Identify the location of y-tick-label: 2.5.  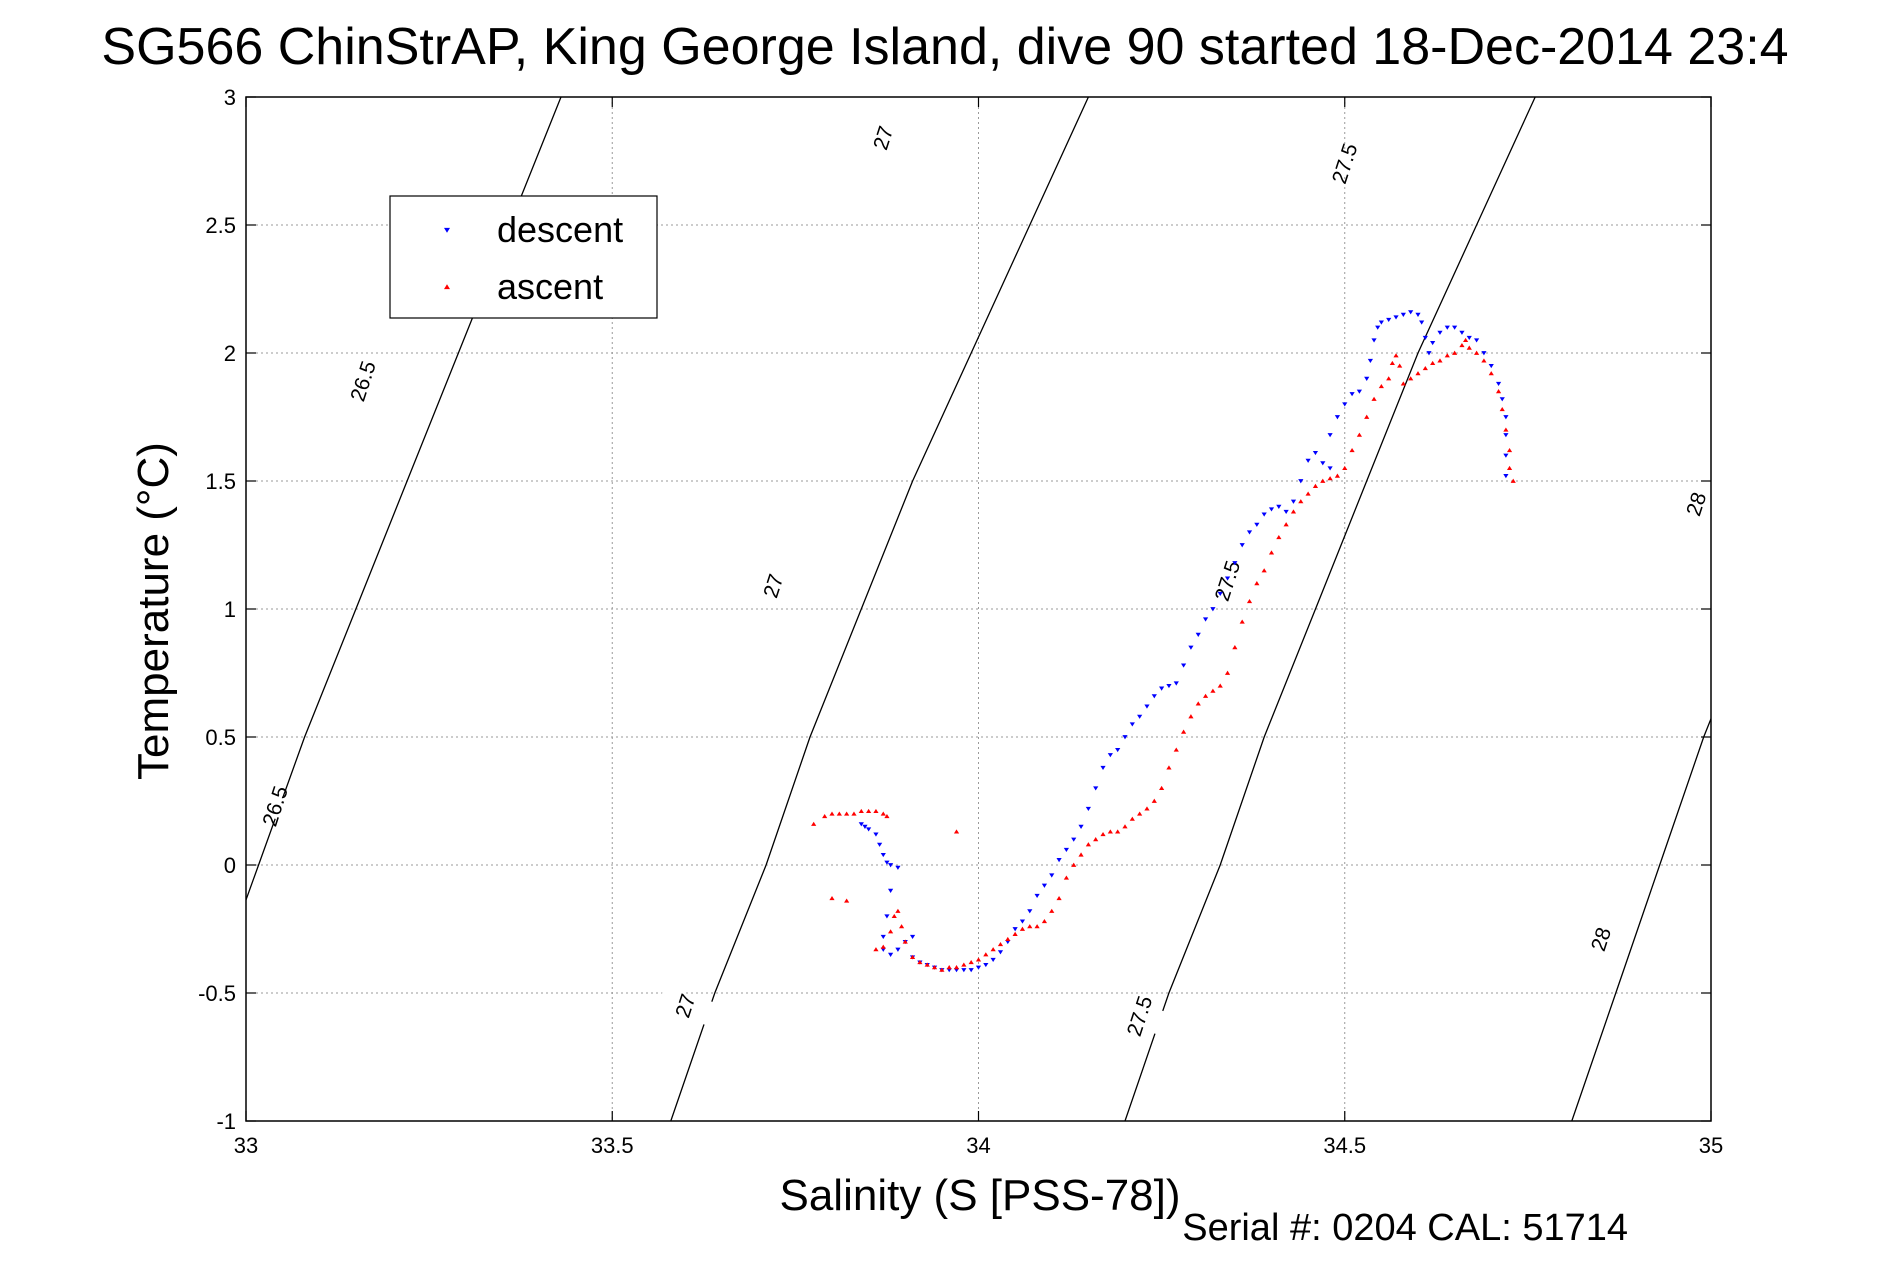
(220, 225).